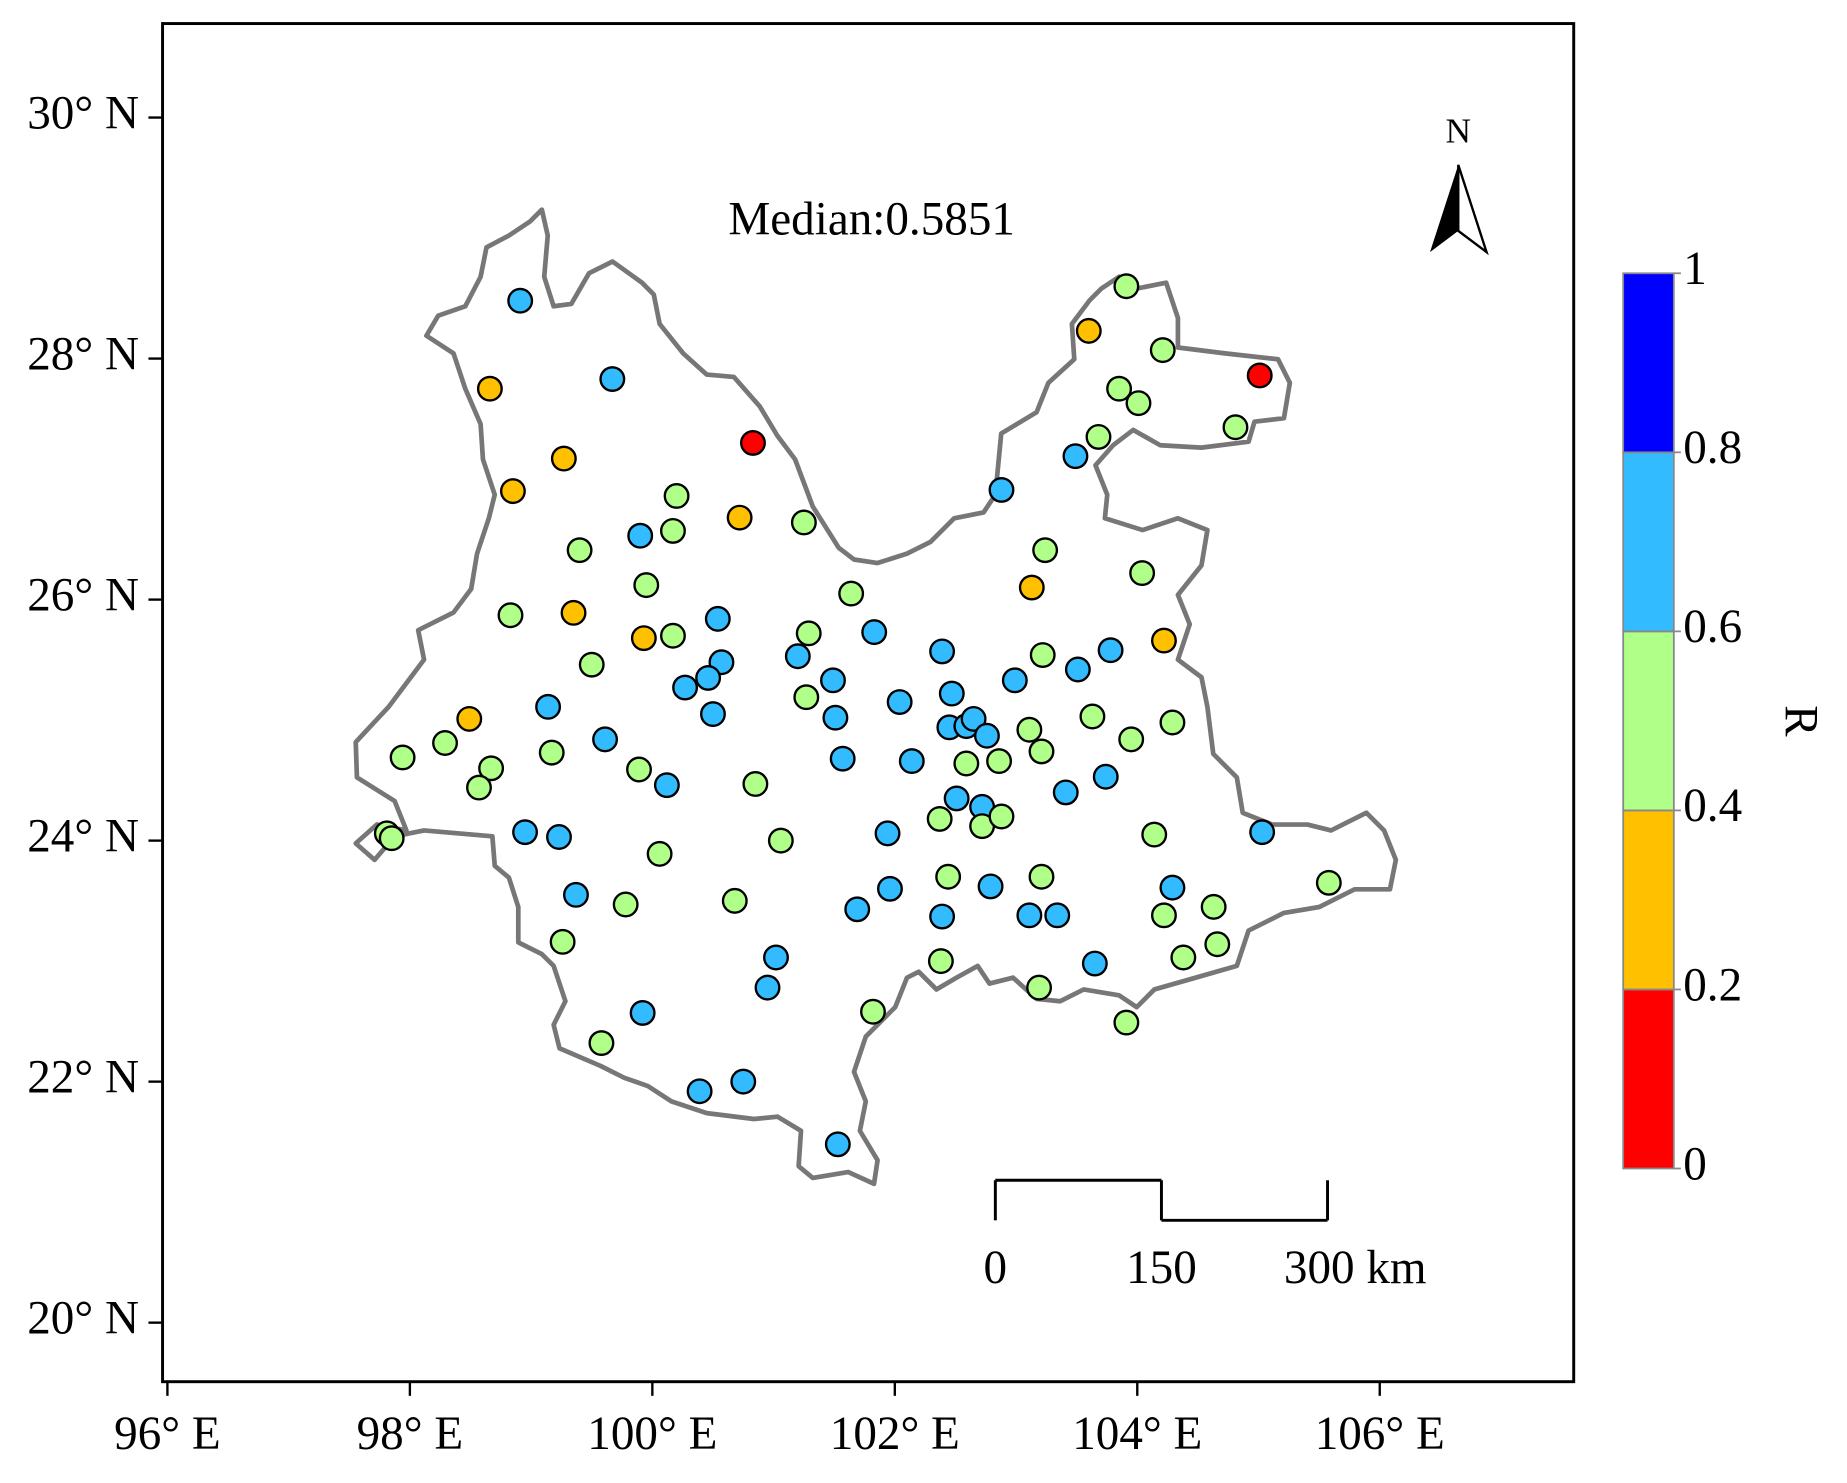 The height and width of the screenshot is (1483, 1847). What do you see at coordinates (895, 1434) in the screenshot?
I see `x-tick-label: 102° E` at bounding box center [895, 1434].